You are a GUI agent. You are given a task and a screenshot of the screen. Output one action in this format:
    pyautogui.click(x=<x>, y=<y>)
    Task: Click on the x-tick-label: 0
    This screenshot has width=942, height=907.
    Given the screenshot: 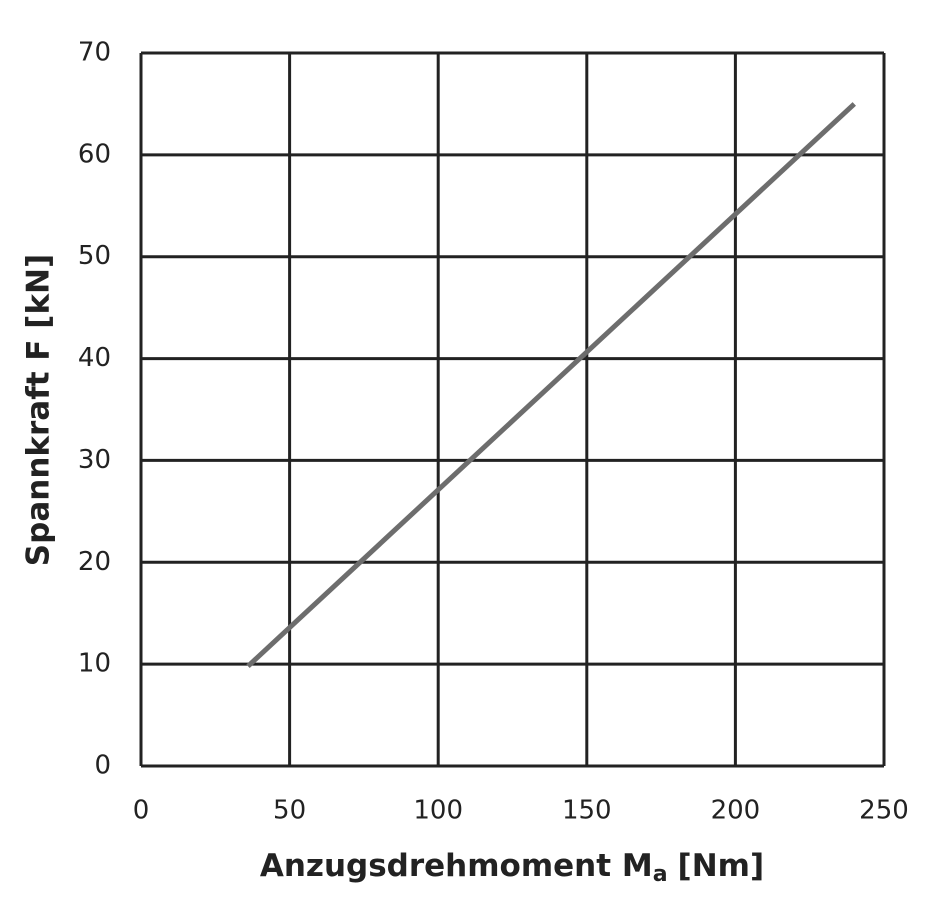 What is the action you would take?
    pyautogui.click(x=141, y=811)
    